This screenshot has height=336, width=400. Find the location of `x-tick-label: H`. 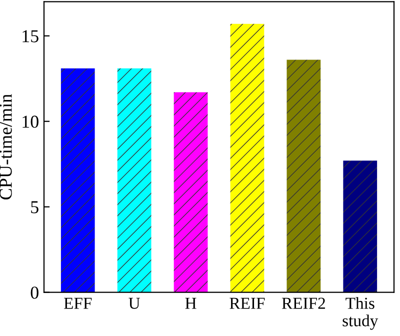

x-tick-label: H is located at coordinates (190, 303).